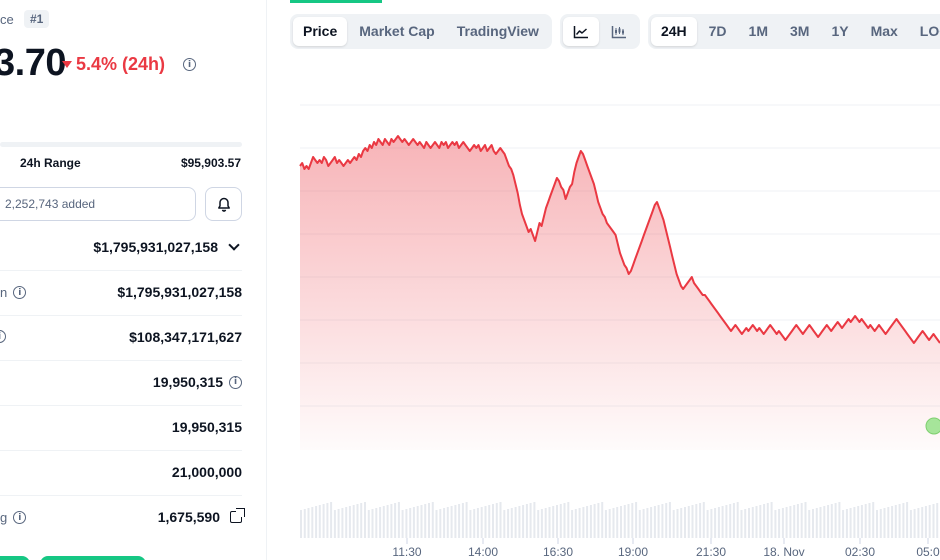 Image resolution: width=940 pixels, height=560 pixels. I want to click on stat-value: $1,795,931,027,158, so click(167, 247).